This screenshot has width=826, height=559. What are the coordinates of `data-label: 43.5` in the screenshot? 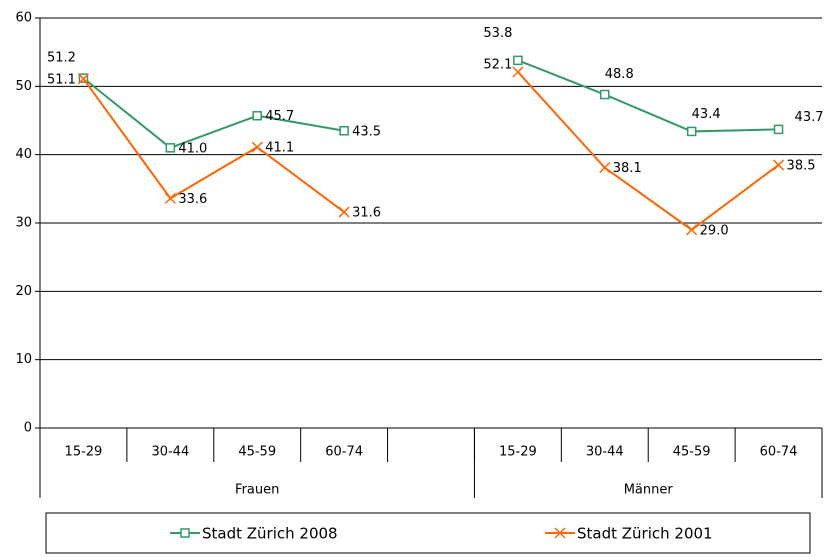 It's located at (366, 131).